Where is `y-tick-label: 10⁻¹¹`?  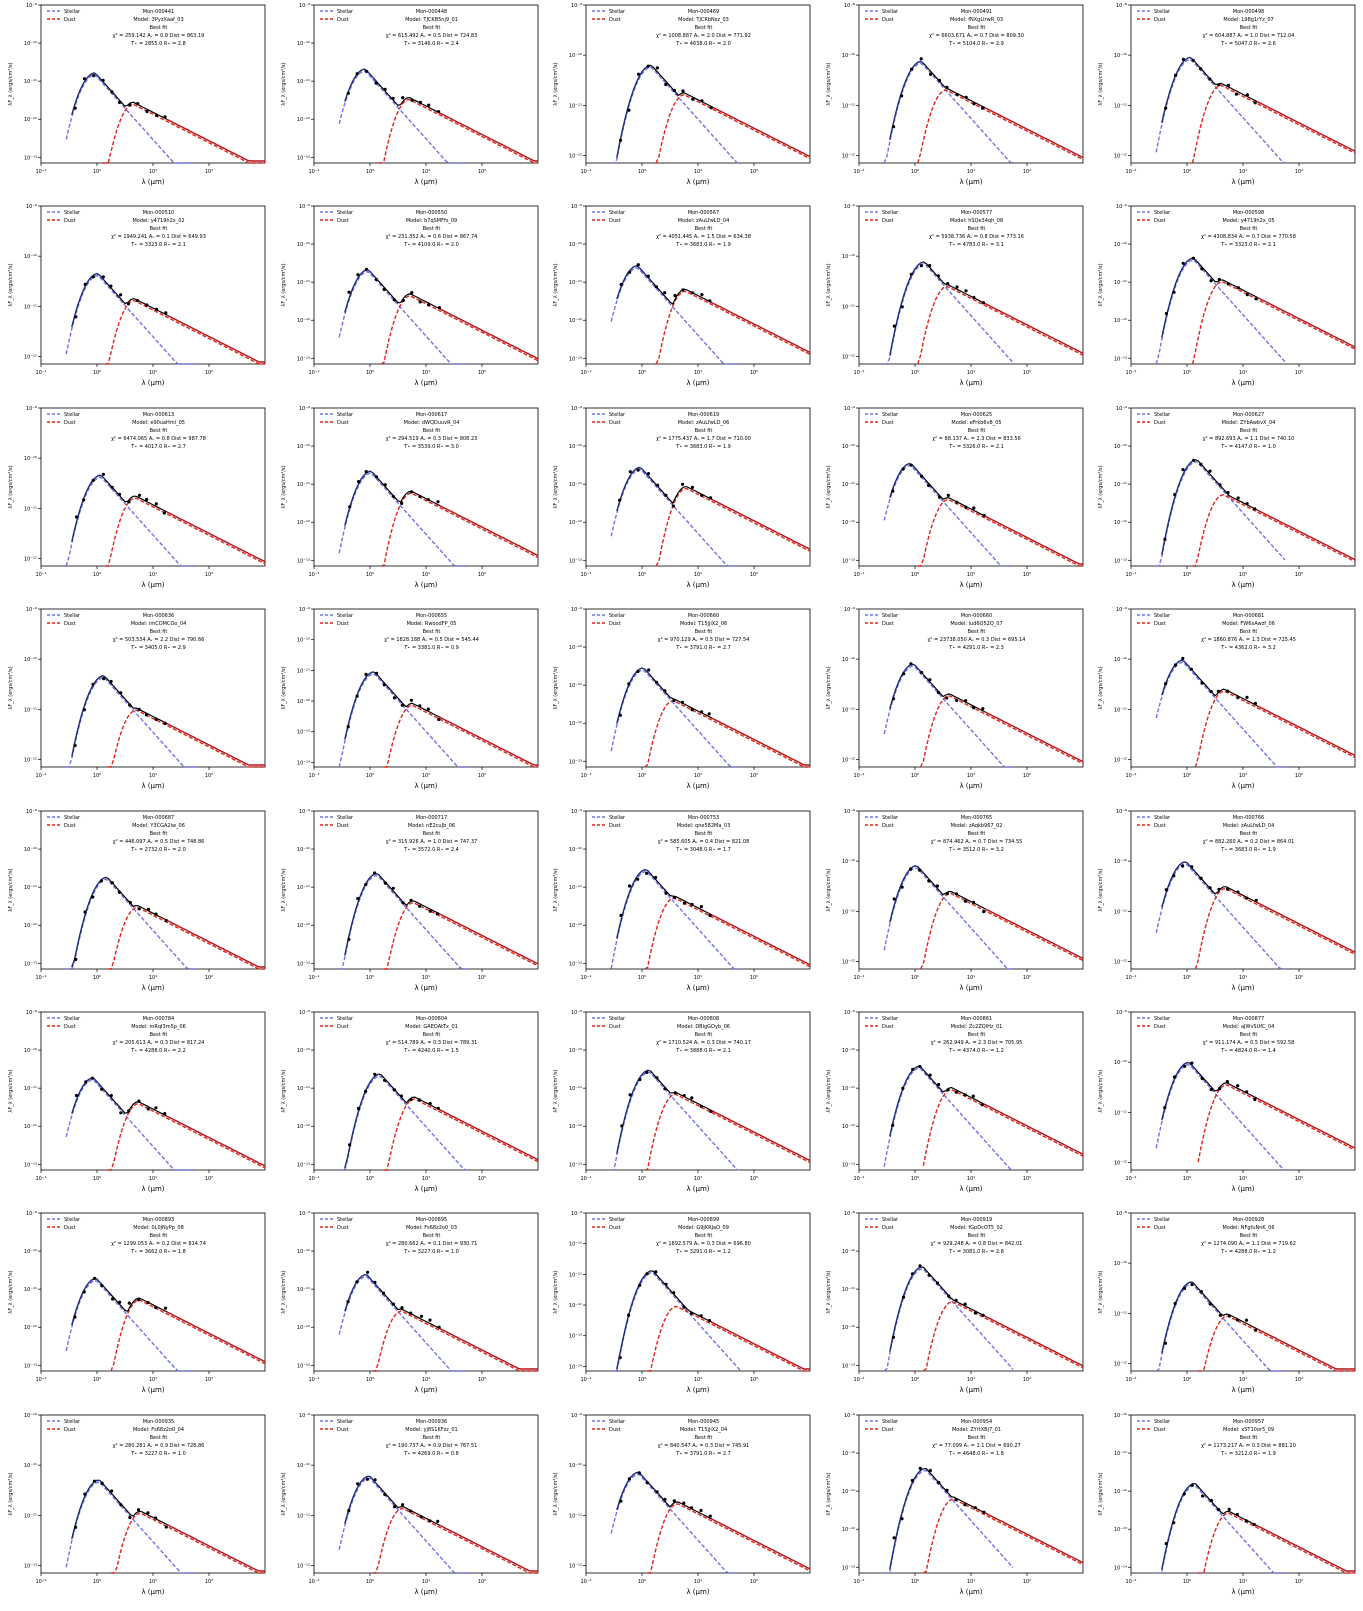 y-tick-label: 10⁻¹¹ is located at coordinates (848, 485).